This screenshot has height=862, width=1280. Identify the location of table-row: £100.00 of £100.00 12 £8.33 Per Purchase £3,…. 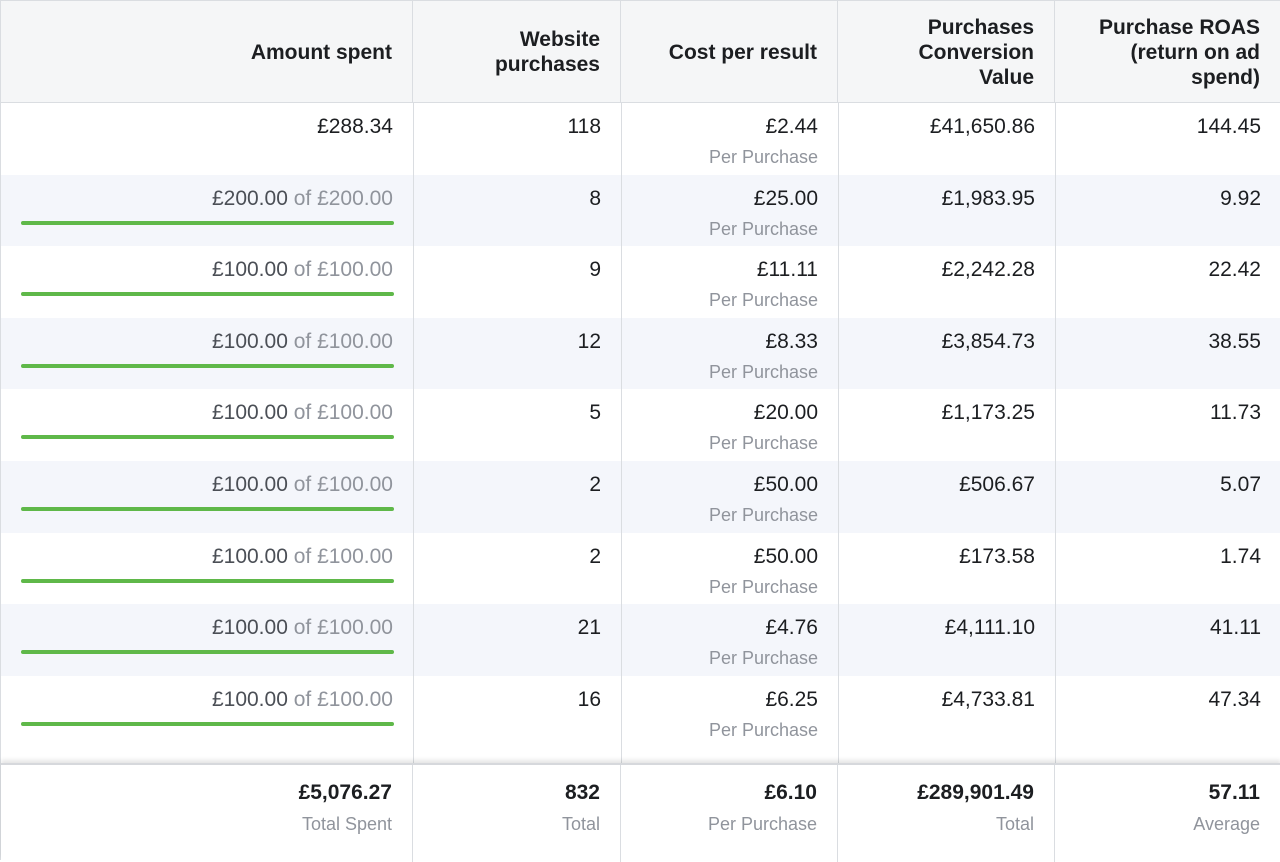
(640, 353).